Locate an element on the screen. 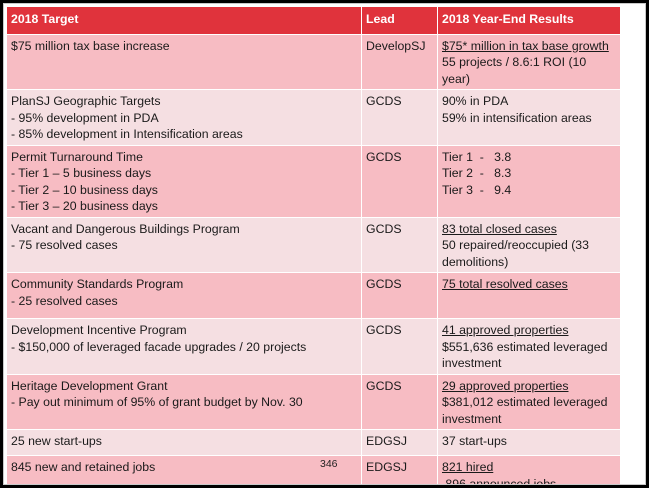 The image size is (649, 488). result-headline: 83 total closed cases is located at coordinates (499, 228).